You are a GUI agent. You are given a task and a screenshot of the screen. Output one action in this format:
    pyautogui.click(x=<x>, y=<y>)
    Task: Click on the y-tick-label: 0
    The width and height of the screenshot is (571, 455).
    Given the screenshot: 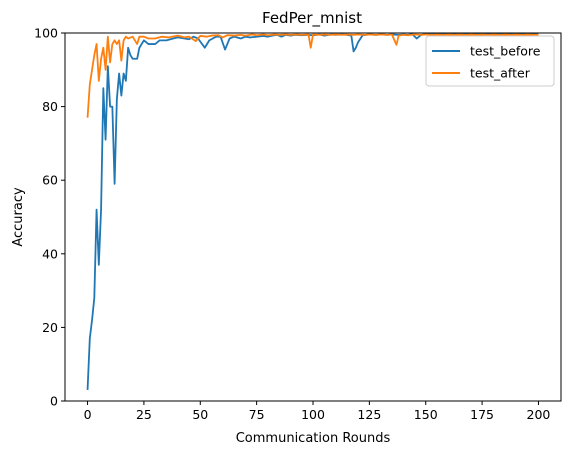 What is the action you would take?
    pyautogui.click(x=54, y=401)
    